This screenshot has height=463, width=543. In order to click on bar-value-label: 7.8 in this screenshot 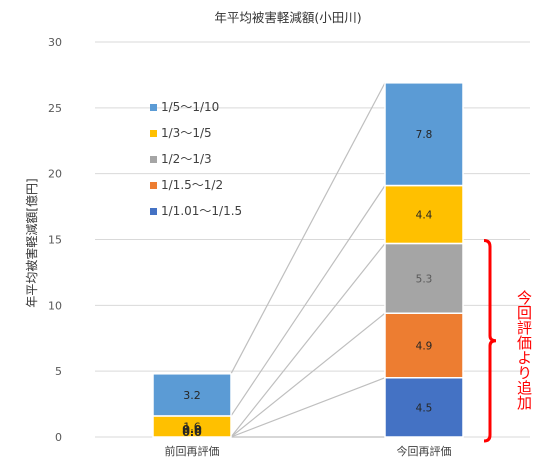, I will do `click(424, 135)`.